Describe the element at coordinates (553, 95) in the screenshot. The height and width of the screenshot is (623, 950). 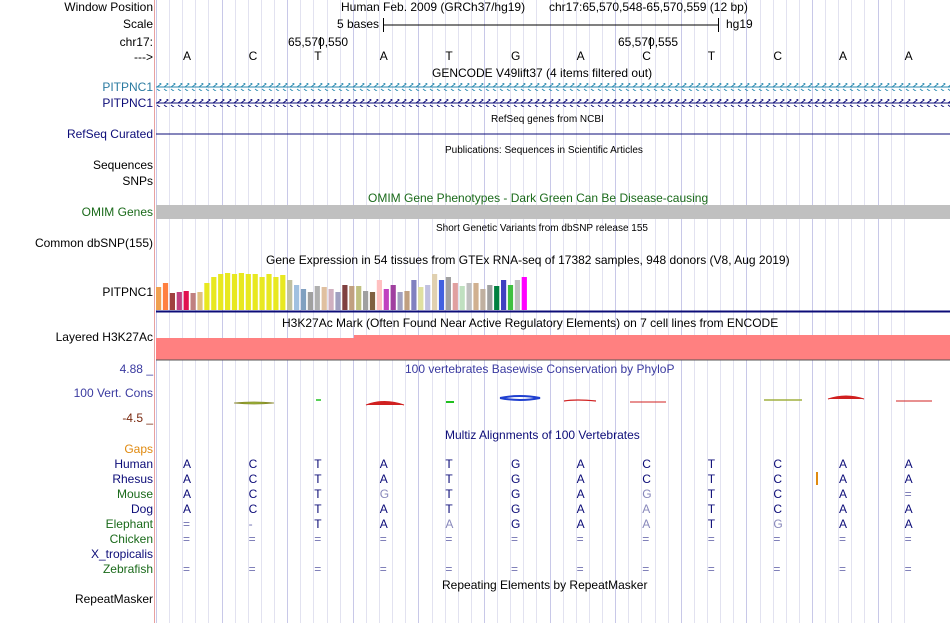
I see `gencode-transcripts` at that location.